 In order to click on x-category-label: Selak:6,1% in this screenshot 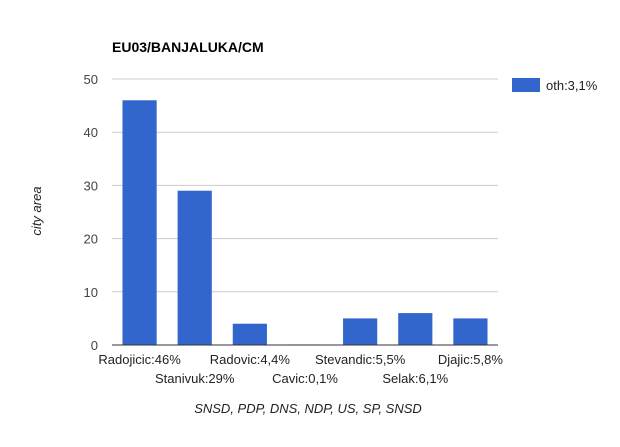, I will do `click(415, 378)`.